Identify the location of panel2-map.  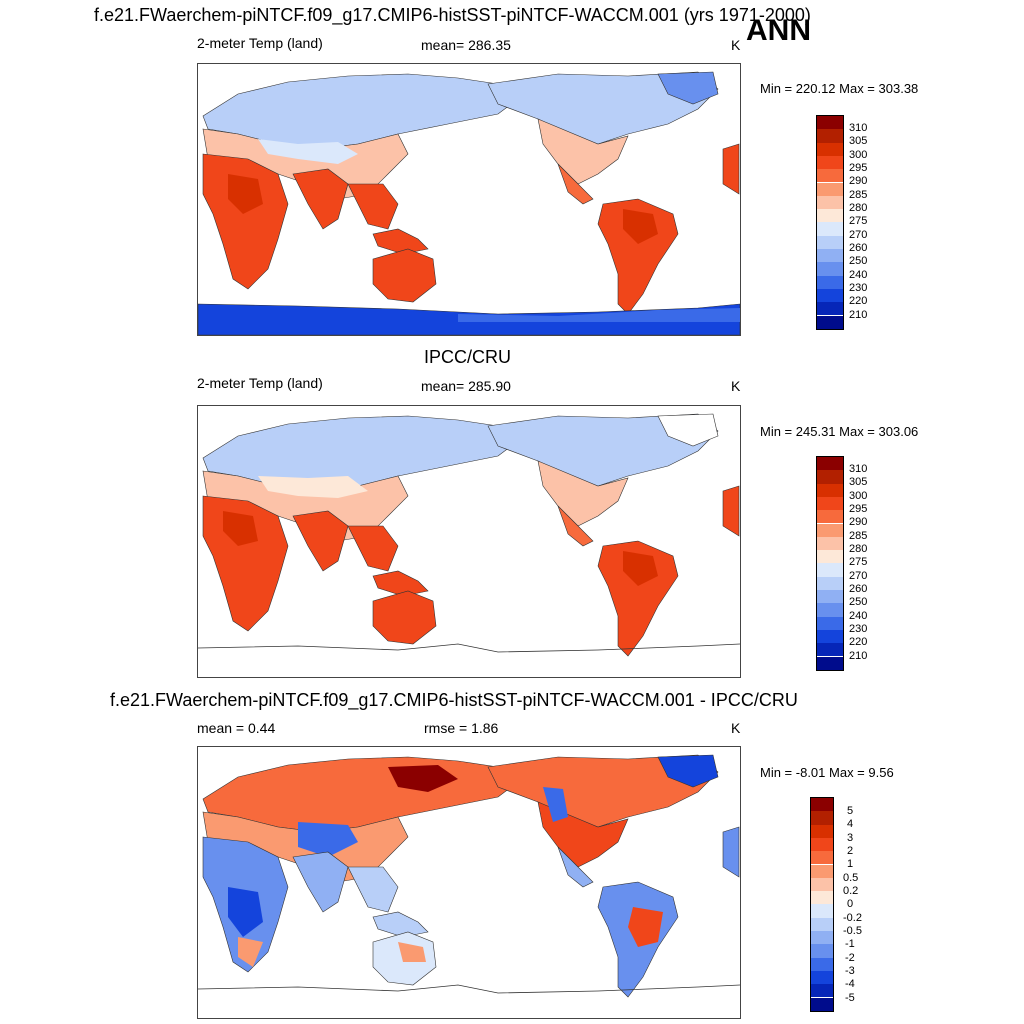
(469, 541).